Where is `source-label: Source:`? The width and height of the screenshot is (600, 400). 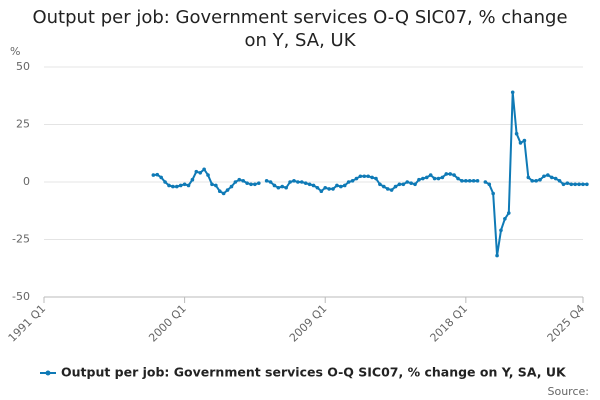 source-label: Source: is located at coordinates (569, 391).